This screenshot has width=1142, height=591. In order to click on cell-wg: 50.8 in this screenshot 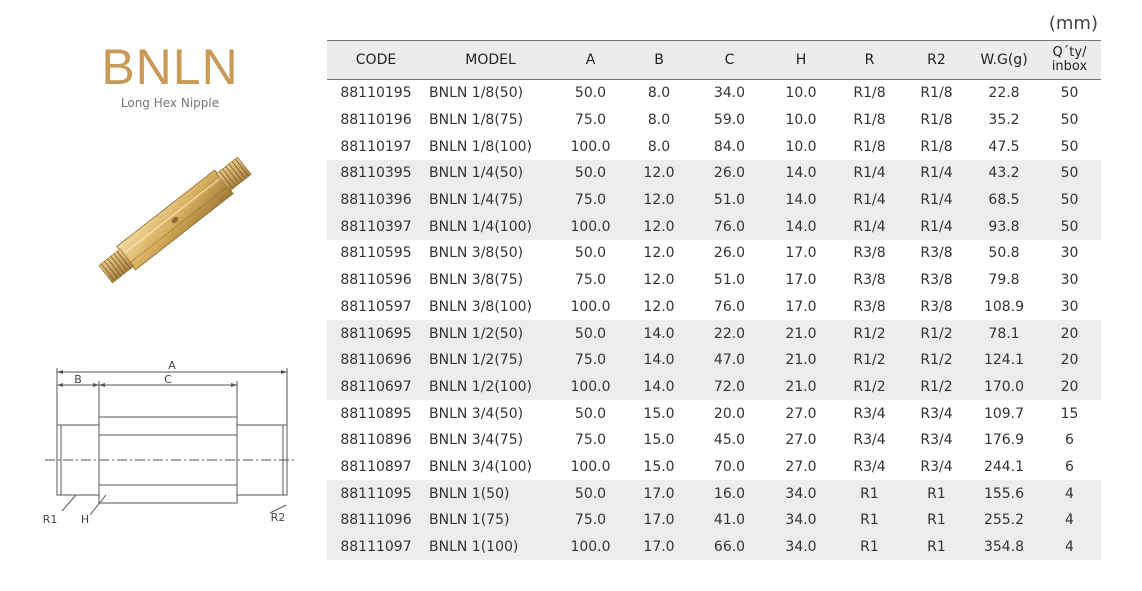, I will do `click(1004, 253)`.